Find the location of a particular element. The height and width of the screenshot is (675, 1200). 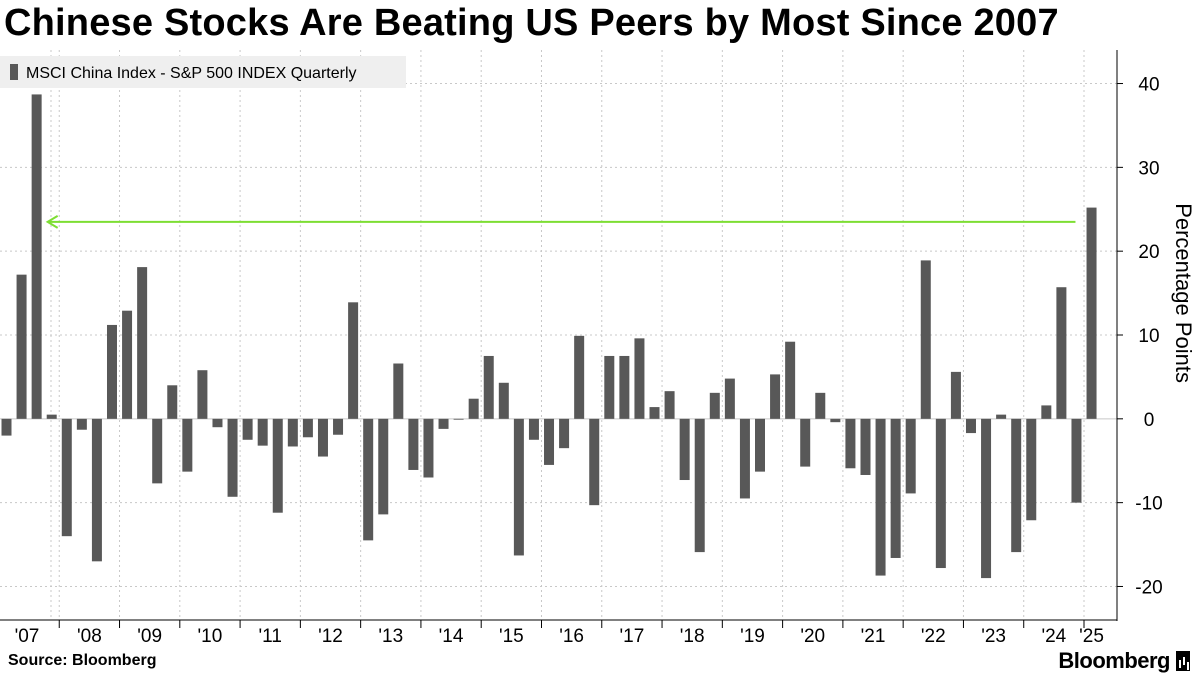

bar-2019-Q1 is located at coordinates (729, 398).